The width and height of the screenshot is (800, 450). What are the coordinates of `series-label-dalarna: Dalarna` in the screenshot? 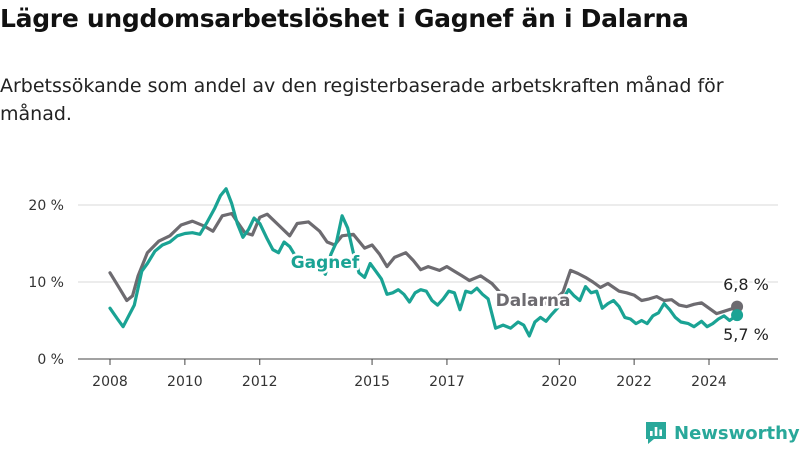 It's located at (533, 301).